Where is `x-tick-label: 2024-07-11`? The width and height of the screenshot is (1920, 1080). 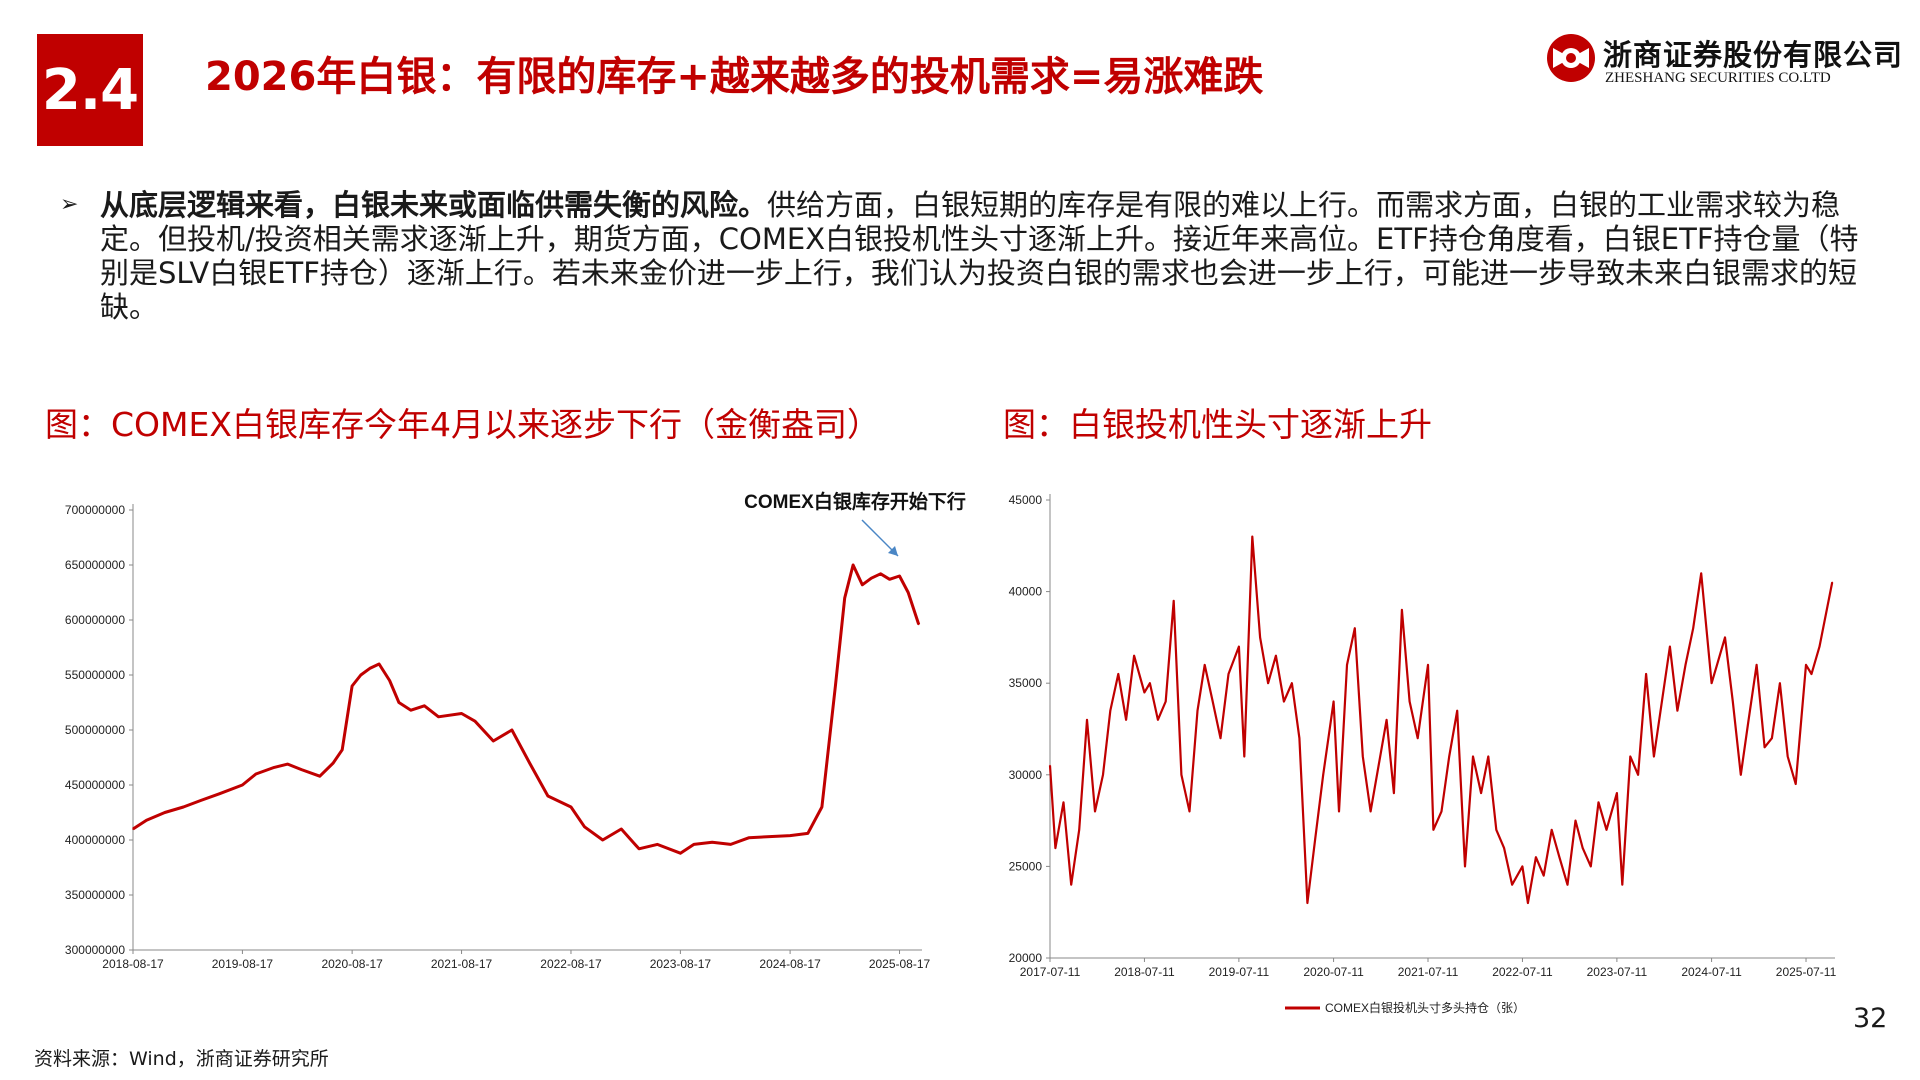 x-tick-label: 2024-07-11 is located at coordinates (1711, 972).